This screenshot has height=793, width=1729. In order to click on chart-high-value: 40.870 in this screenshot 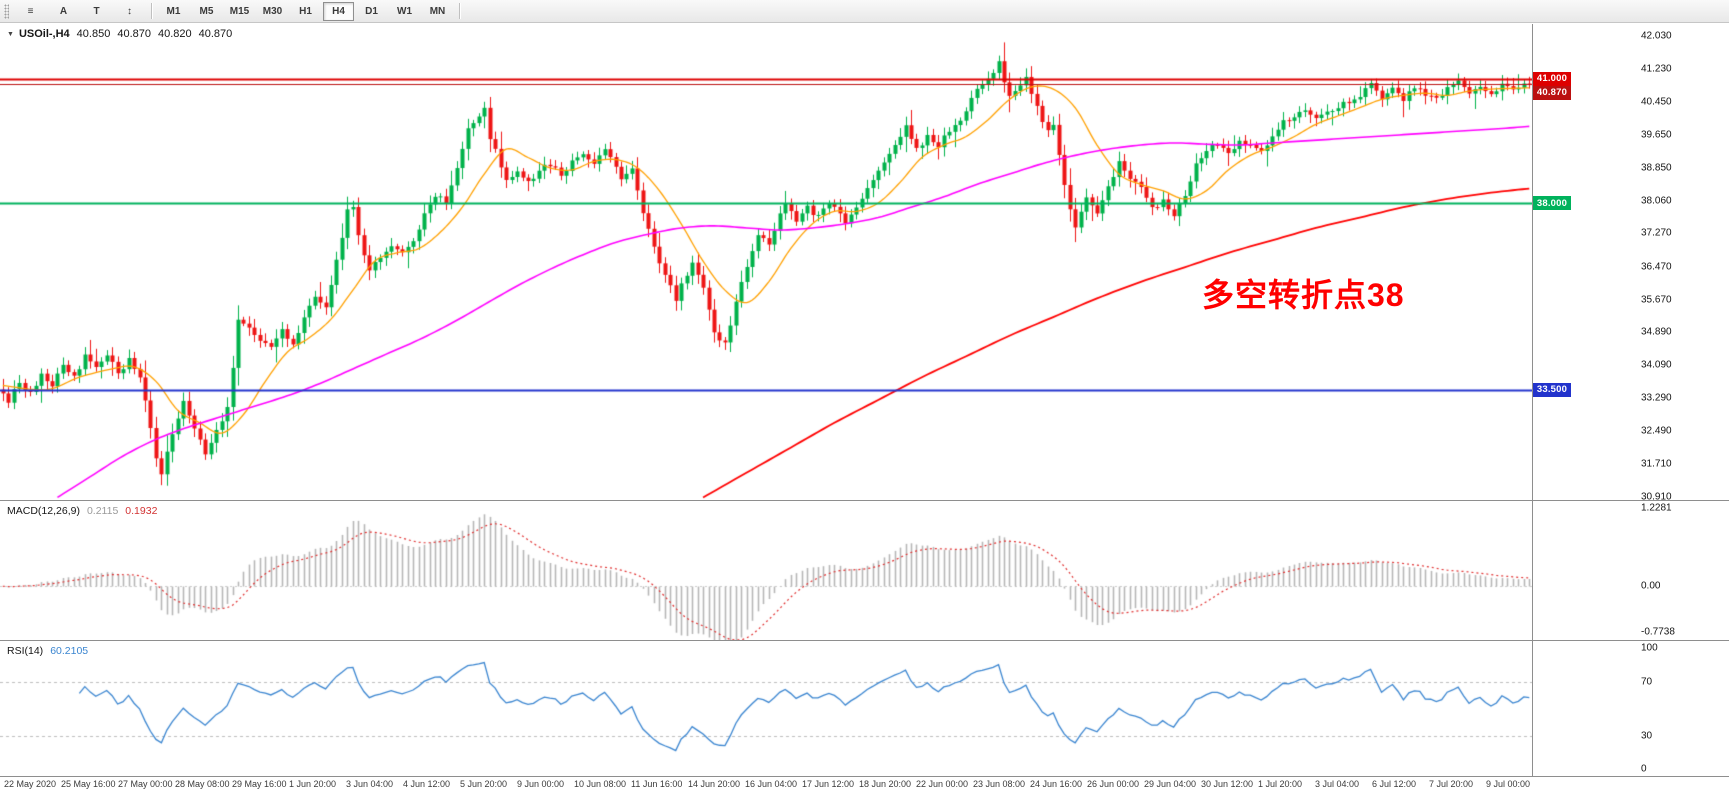, I will do `click(134, 34)`.